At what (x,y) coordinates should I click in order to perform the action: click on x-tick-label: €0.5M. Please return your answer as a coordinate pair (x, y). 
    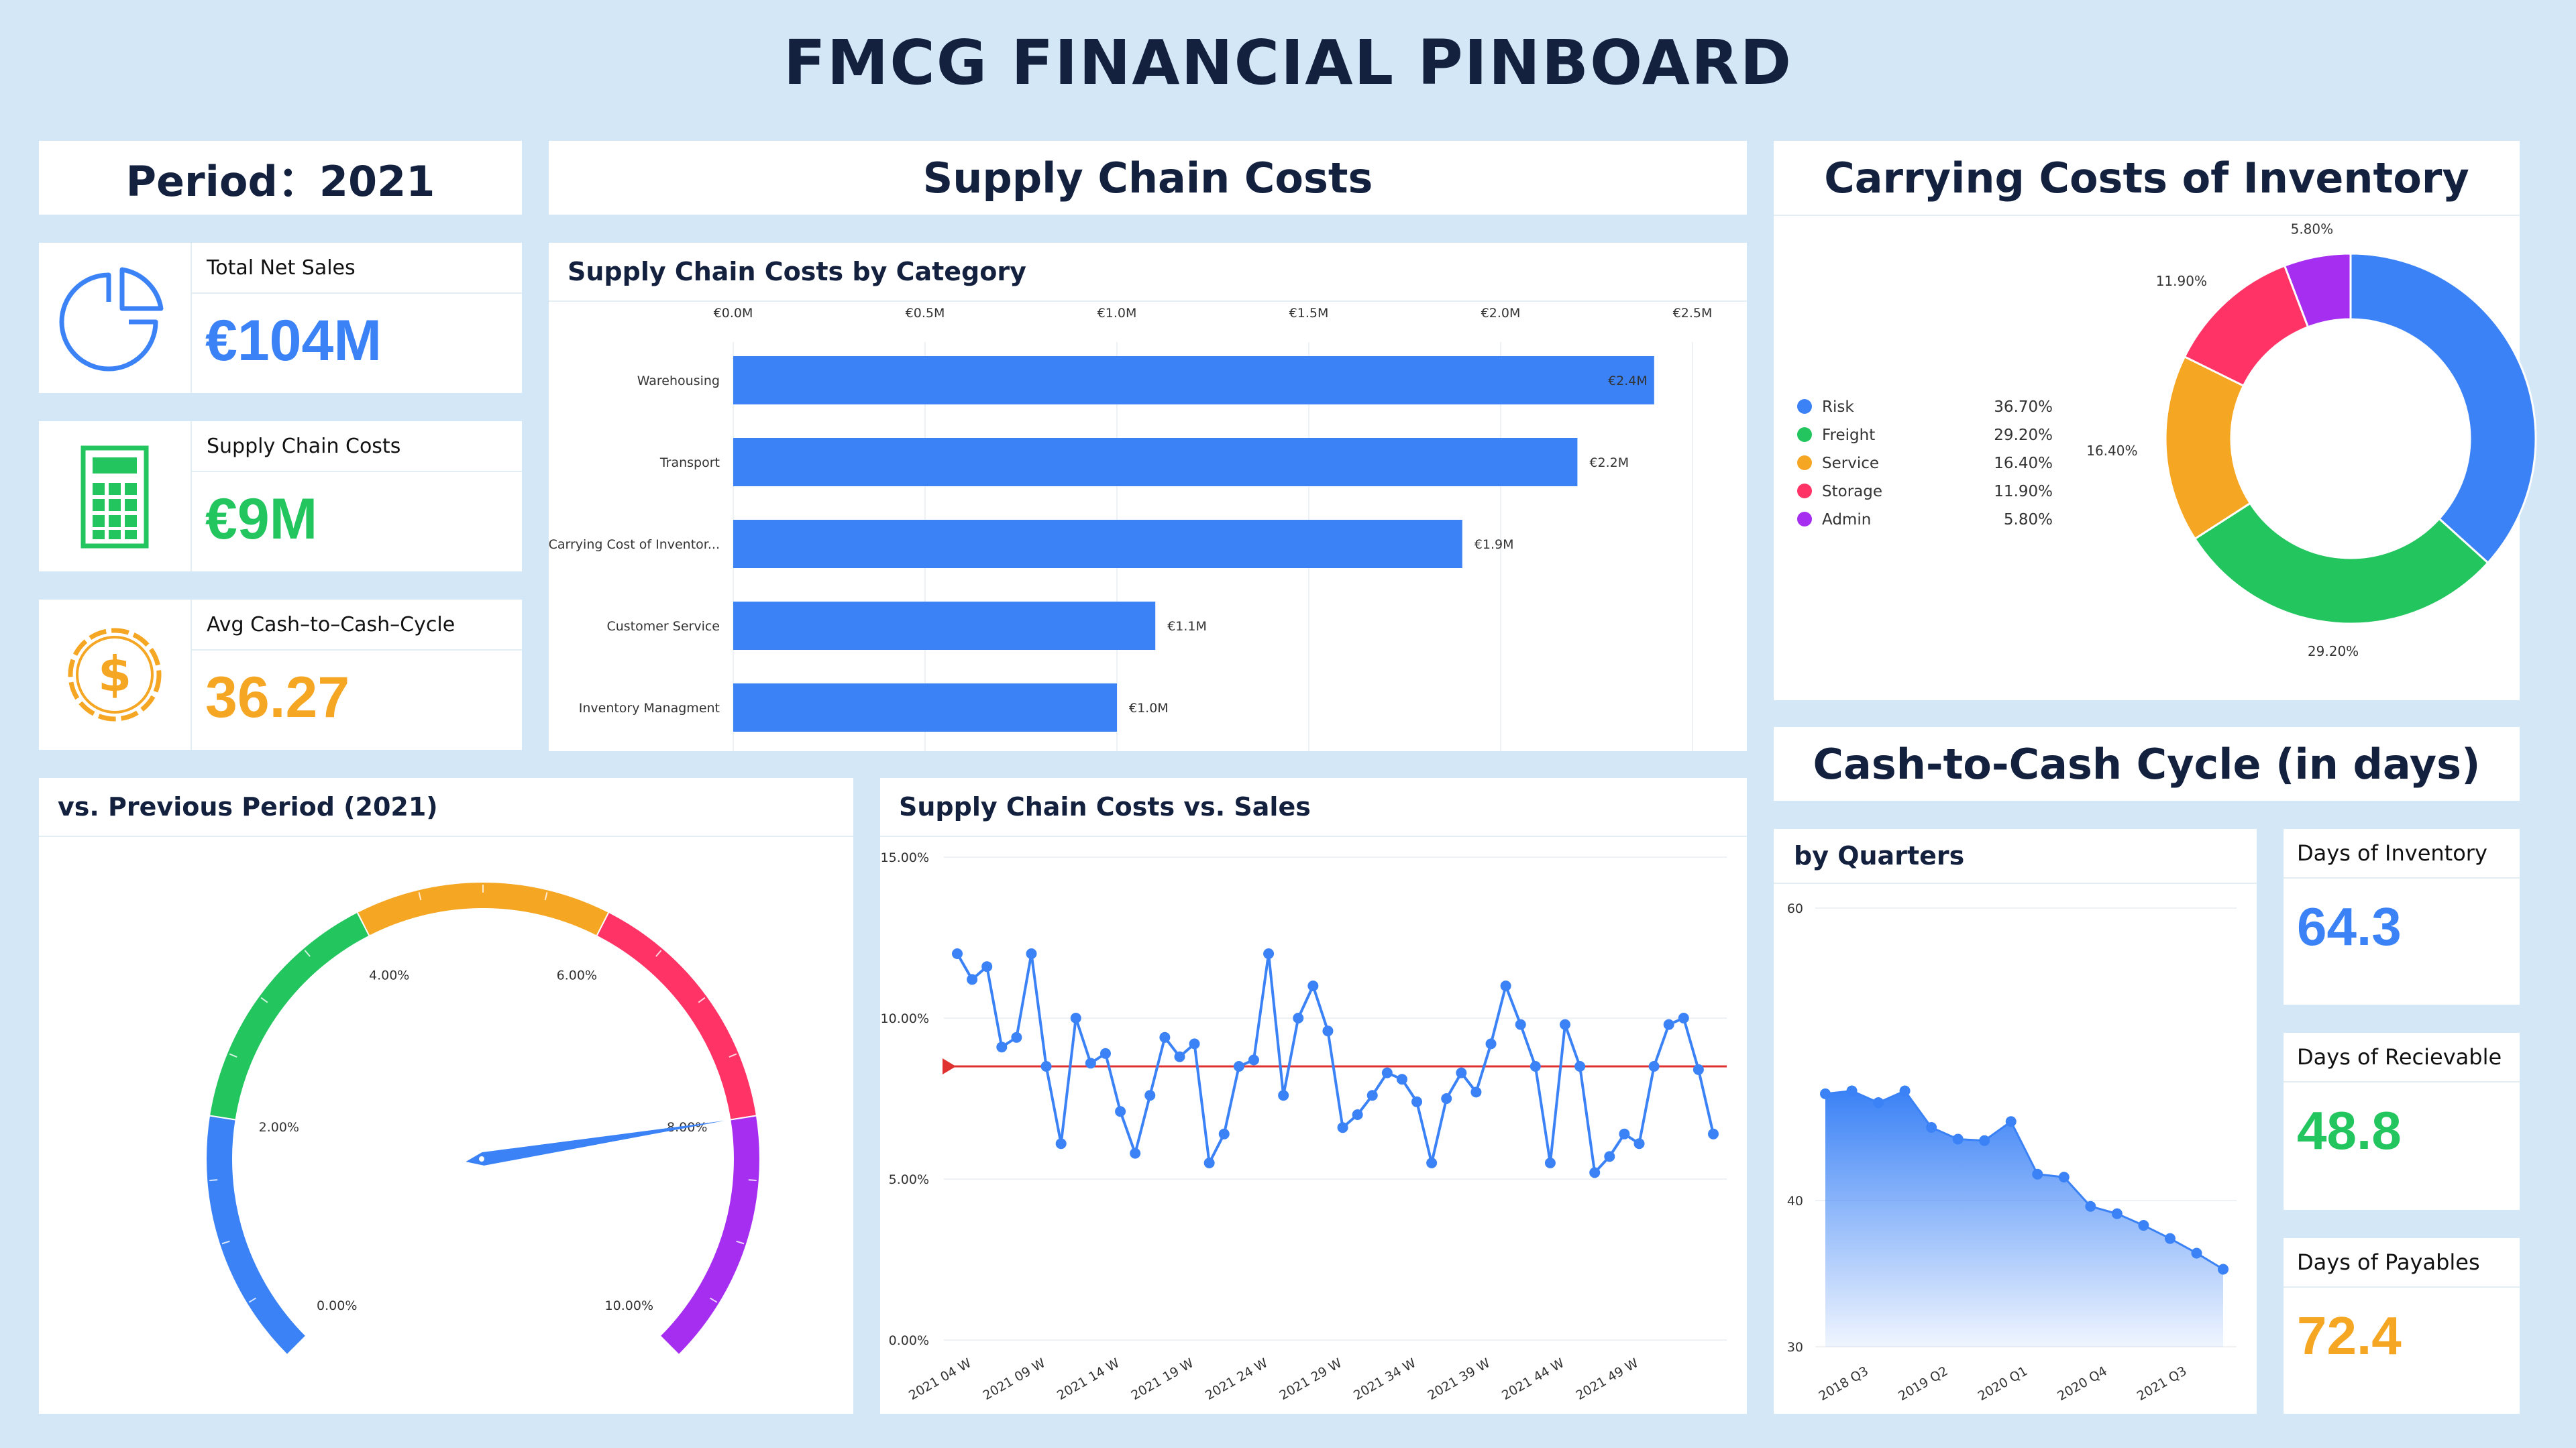
    Looking at the image, I should click on (925, 313).